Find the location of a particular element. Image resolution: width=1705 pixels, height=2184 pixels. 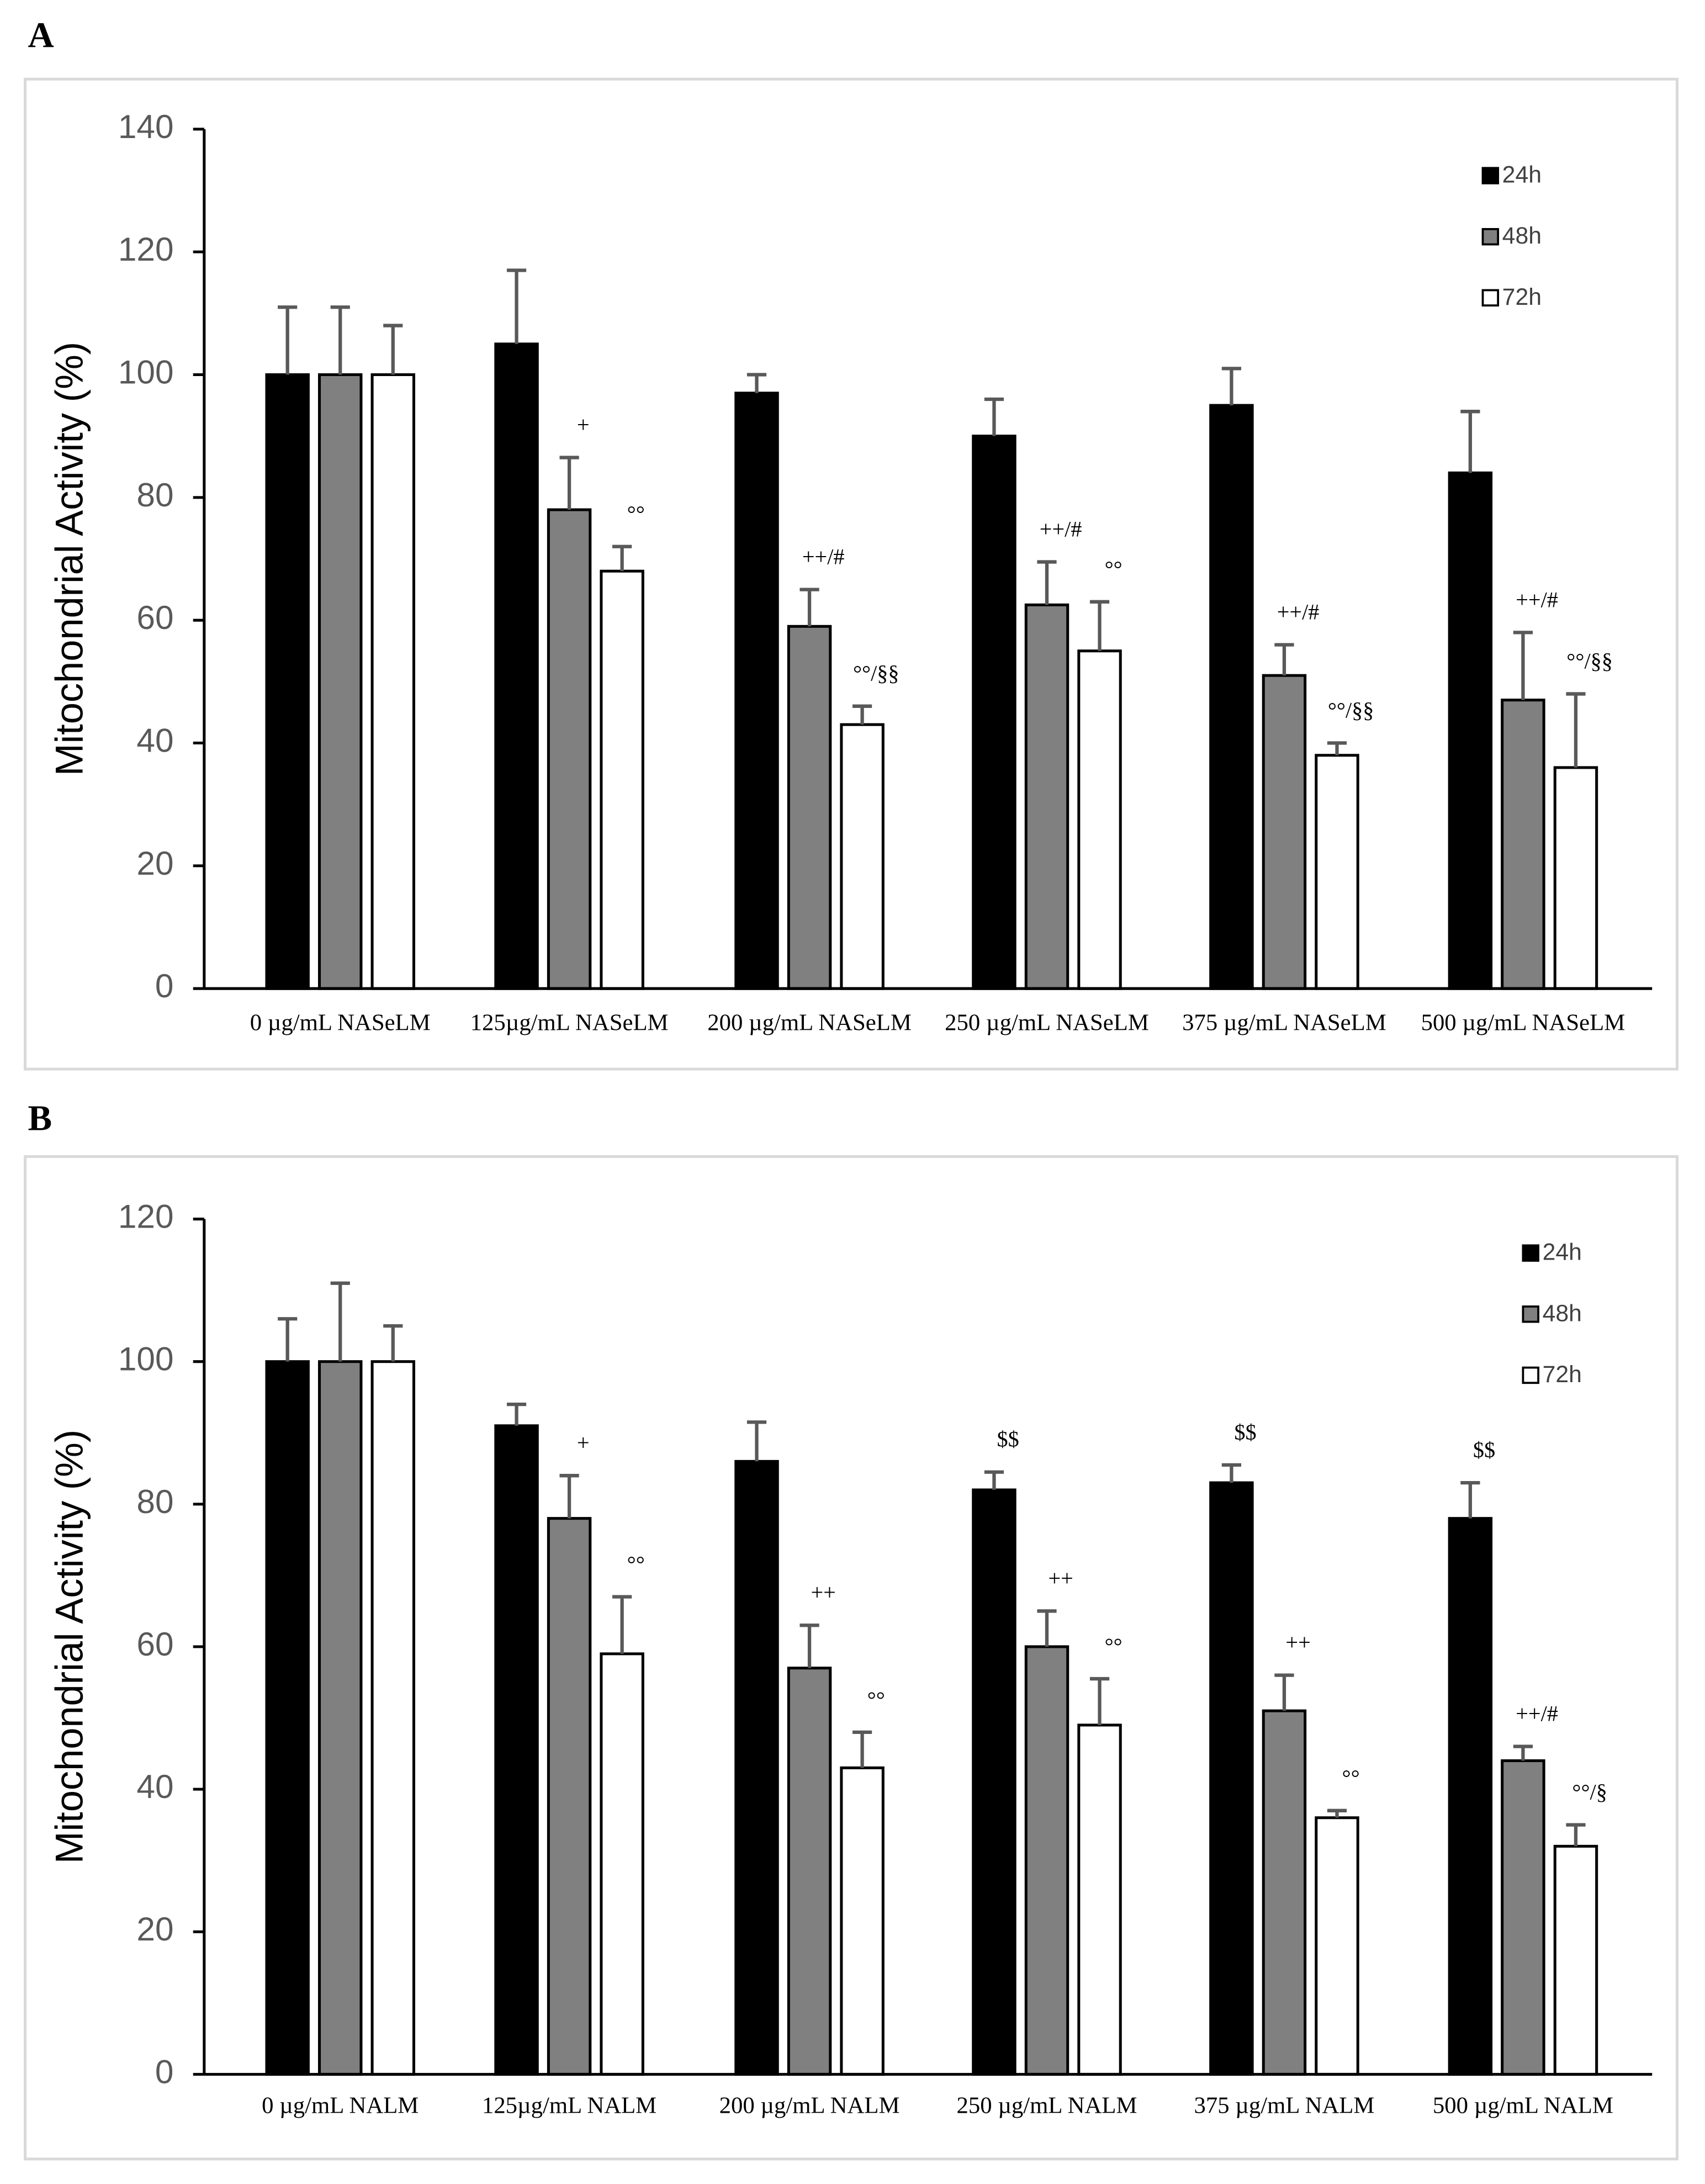

y-tick-label: 140 is located at coordinates (146, 126).